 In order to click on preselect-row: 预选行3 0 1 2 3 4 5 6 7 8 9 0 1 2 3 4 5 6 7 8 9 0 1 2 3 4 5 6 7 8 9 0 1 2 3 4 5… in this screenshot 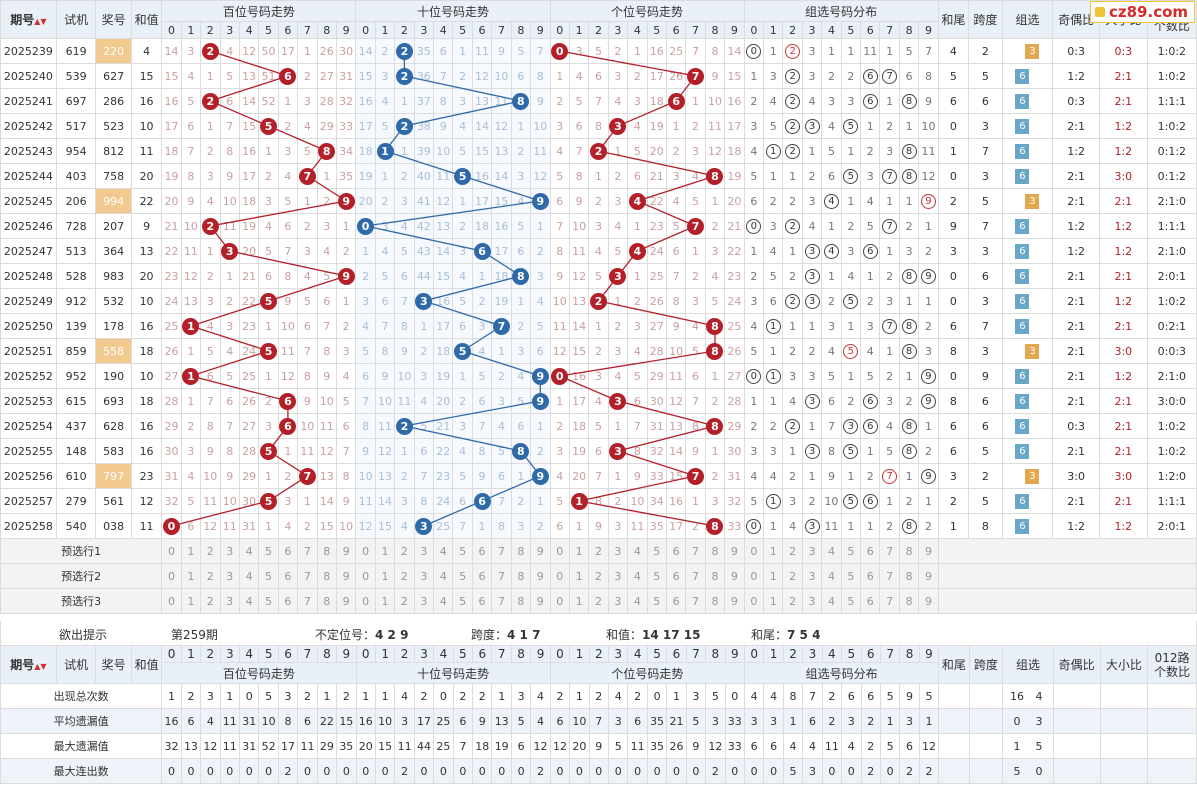, I will do `click(598, 601)`.